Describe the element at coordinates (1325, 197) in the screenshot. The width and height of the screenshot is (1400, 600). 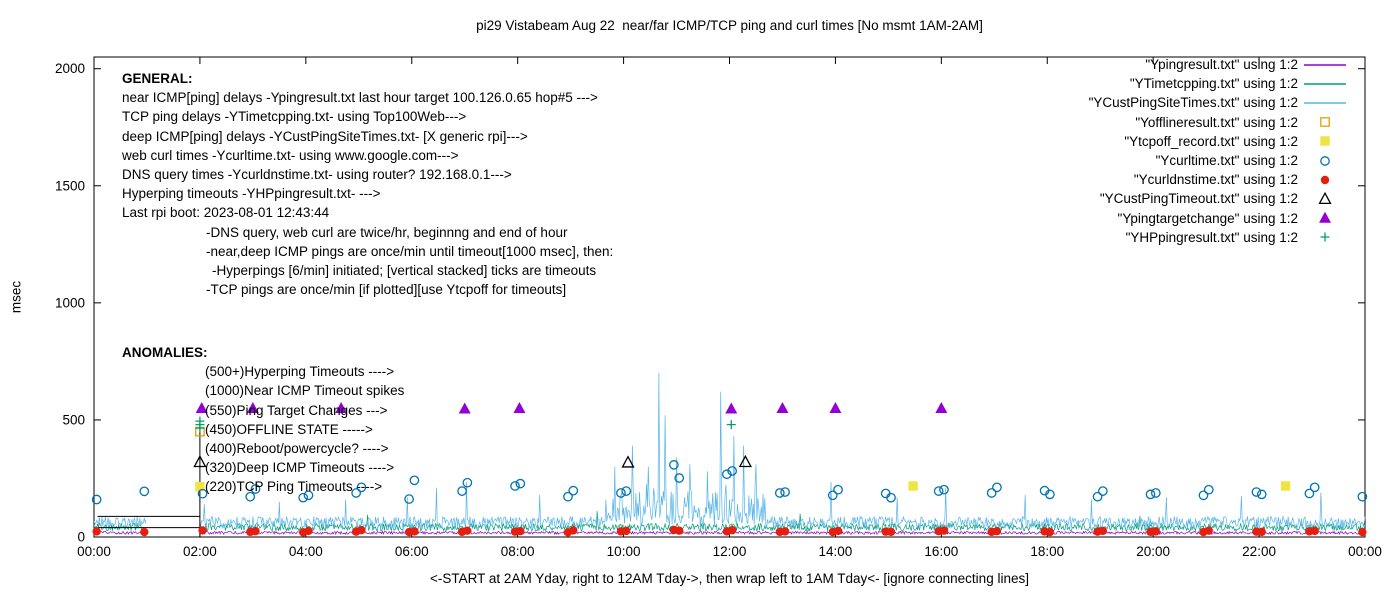
I see `open-triangle-icon` at that location.